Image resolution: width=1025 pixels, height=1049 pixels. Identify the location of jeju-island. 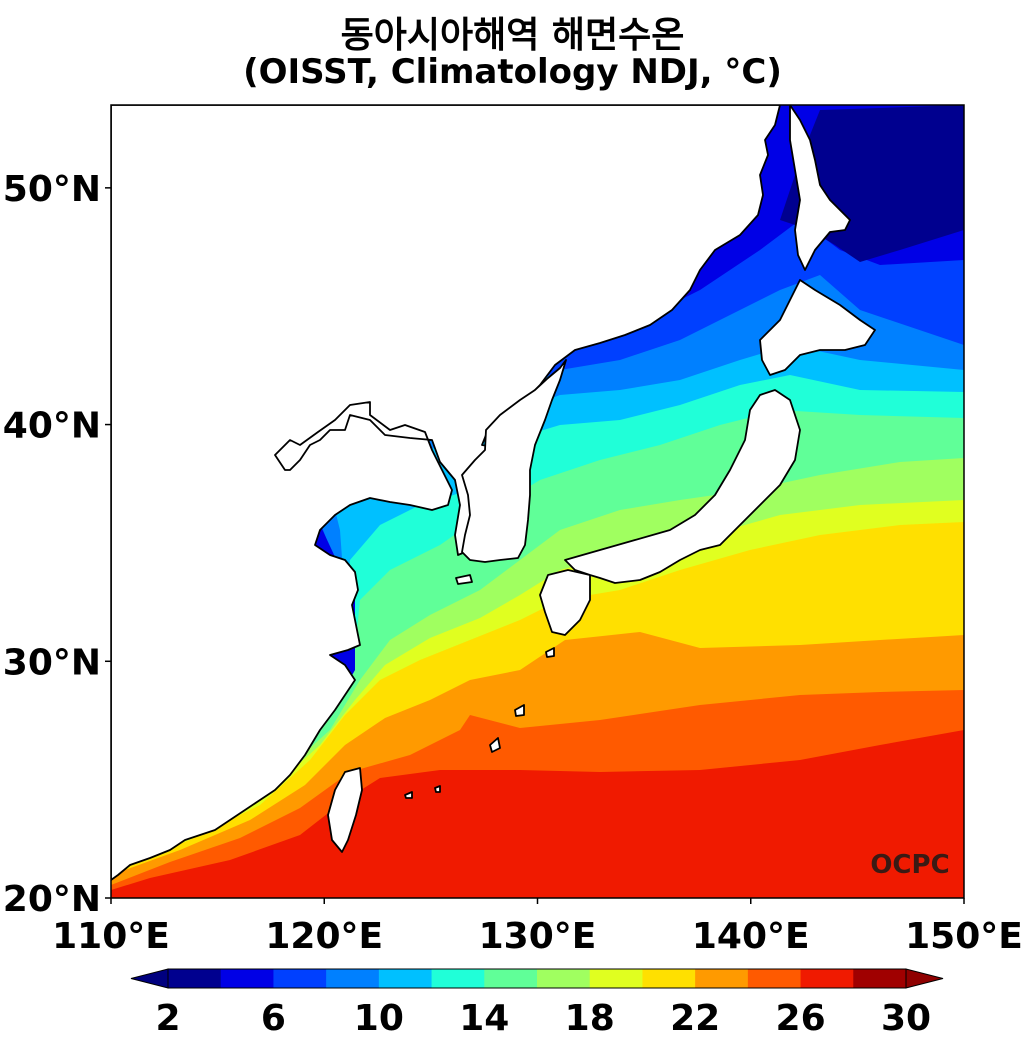
(464, 579).